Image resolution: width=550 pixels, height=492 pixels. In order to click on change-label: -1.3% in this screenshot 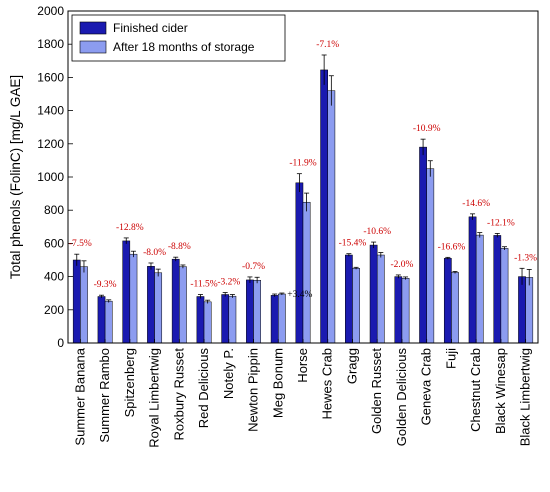, I will do `click(525, 258)`.